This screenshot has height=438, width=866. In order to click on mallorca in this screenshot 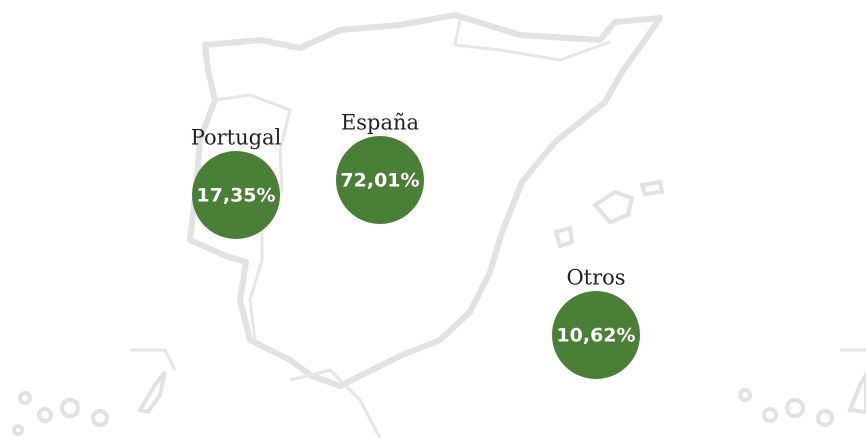, I will do `click(613, 207)`.